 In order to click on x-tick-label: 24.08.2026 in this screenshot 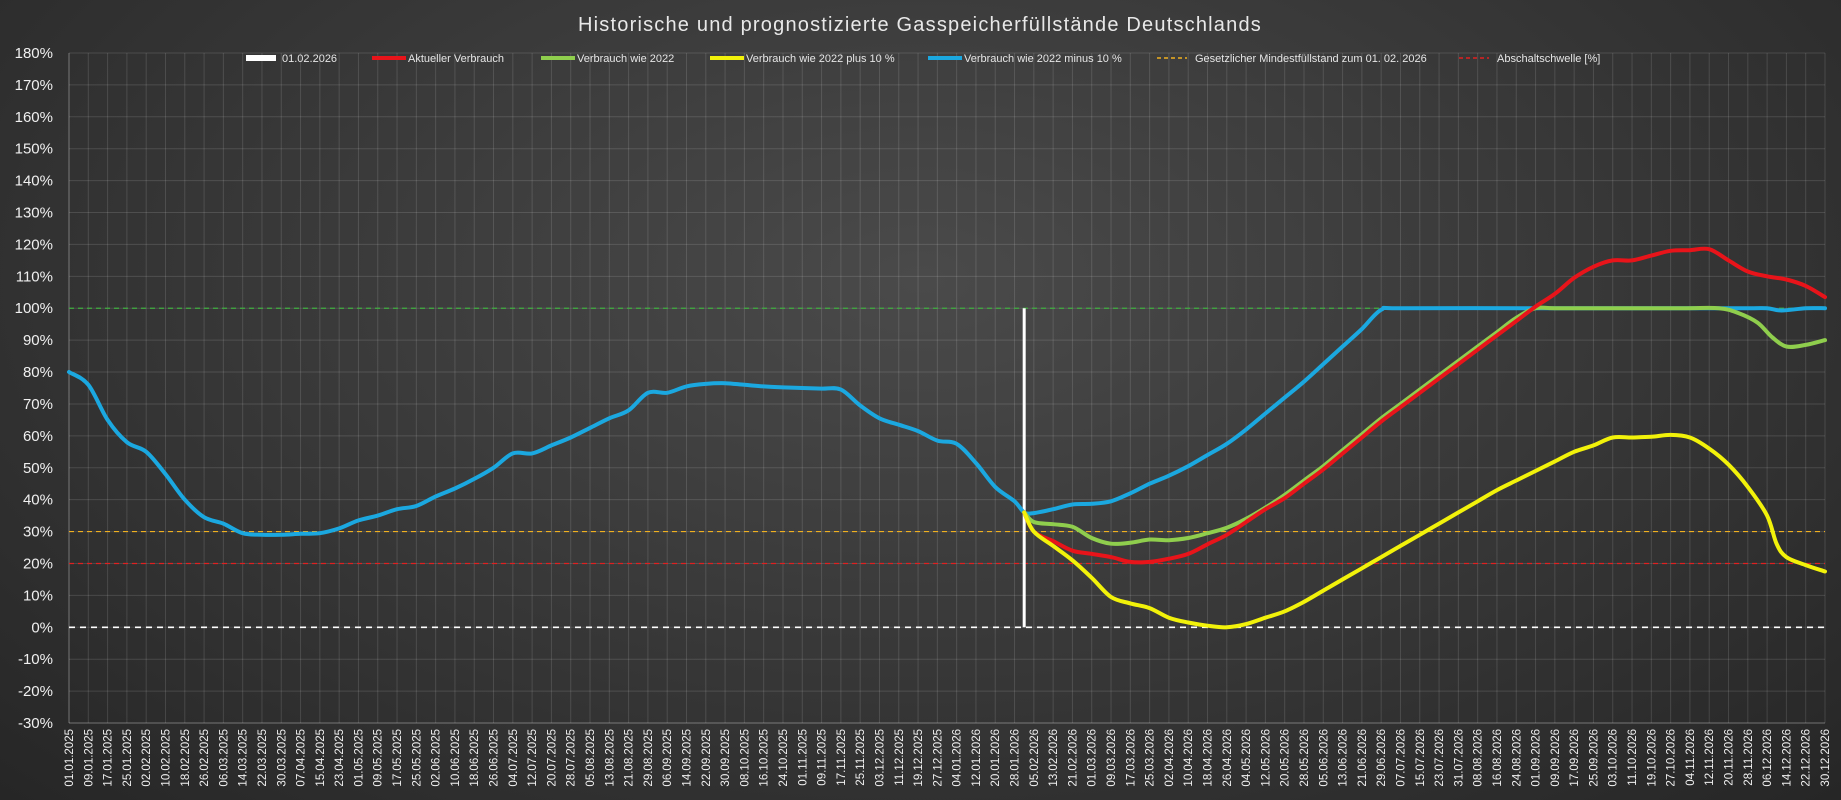, I will do `click(1517, 758)`.